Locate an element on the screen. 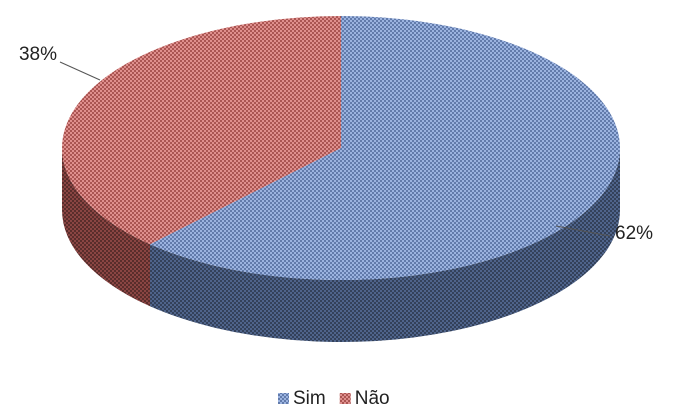 The width and height of the screenshot is (693, 409). data-label: 38% is located at coordinates (38, 54).